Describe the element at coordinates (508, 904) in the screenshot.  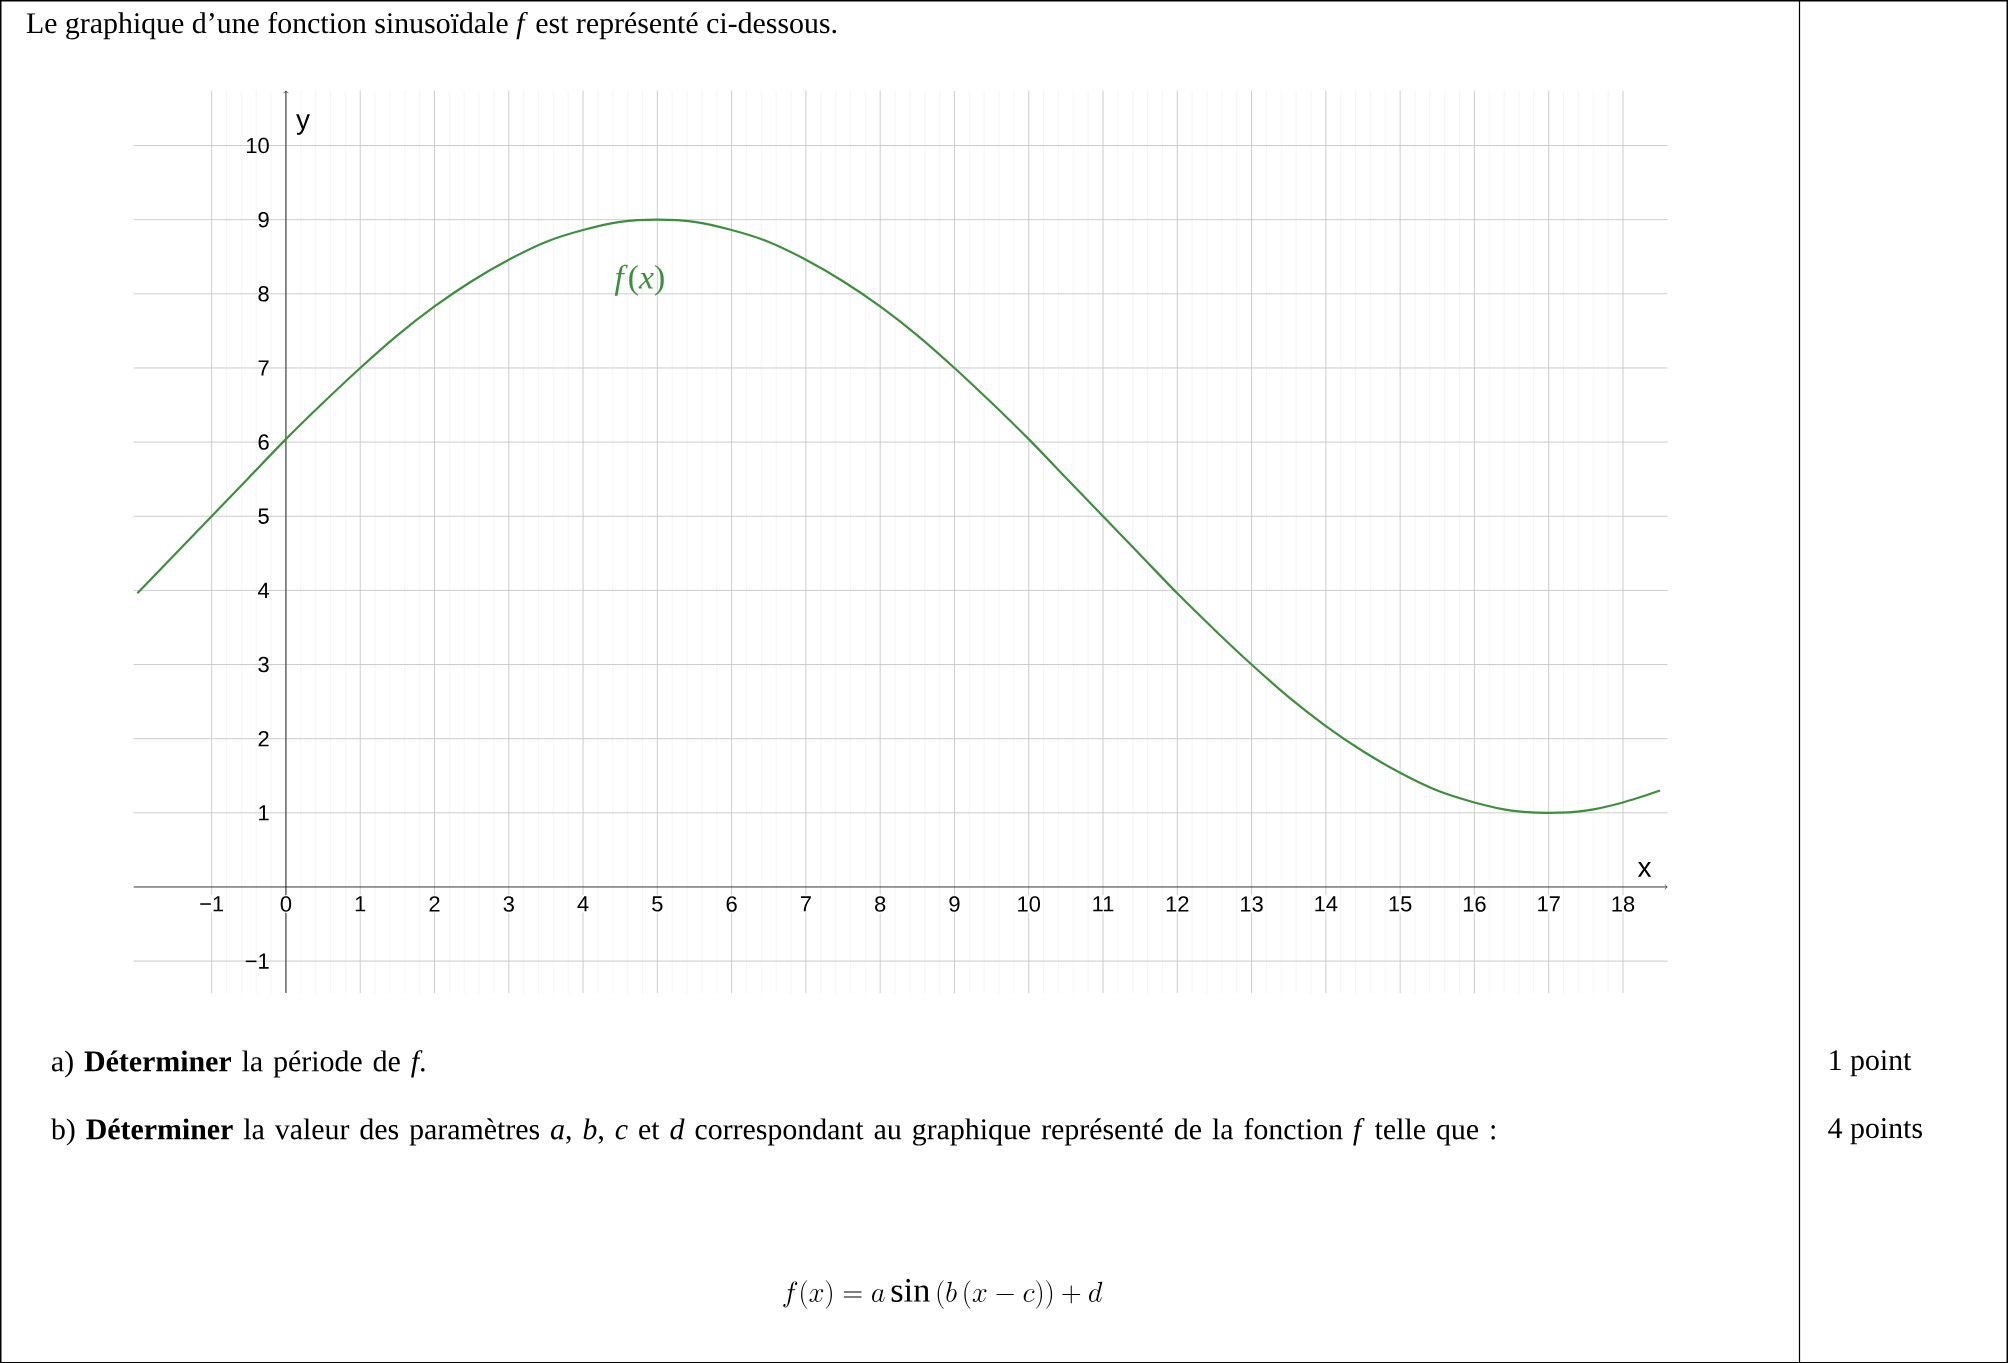
I see `x-tick-label: 3` at that location.